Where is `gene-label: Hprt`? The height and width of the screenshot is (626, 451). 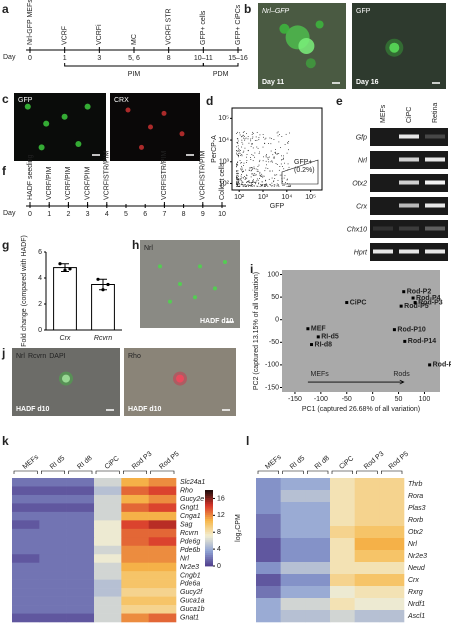
gene-label: Hprt is located at coordinates (361, 252).